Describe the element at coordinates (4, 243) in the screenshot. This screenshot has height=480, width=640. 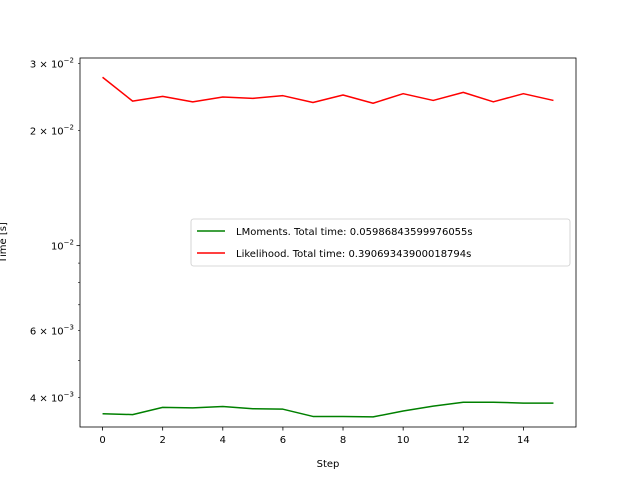
I see `y-axis-label: Time [s]` at that location.